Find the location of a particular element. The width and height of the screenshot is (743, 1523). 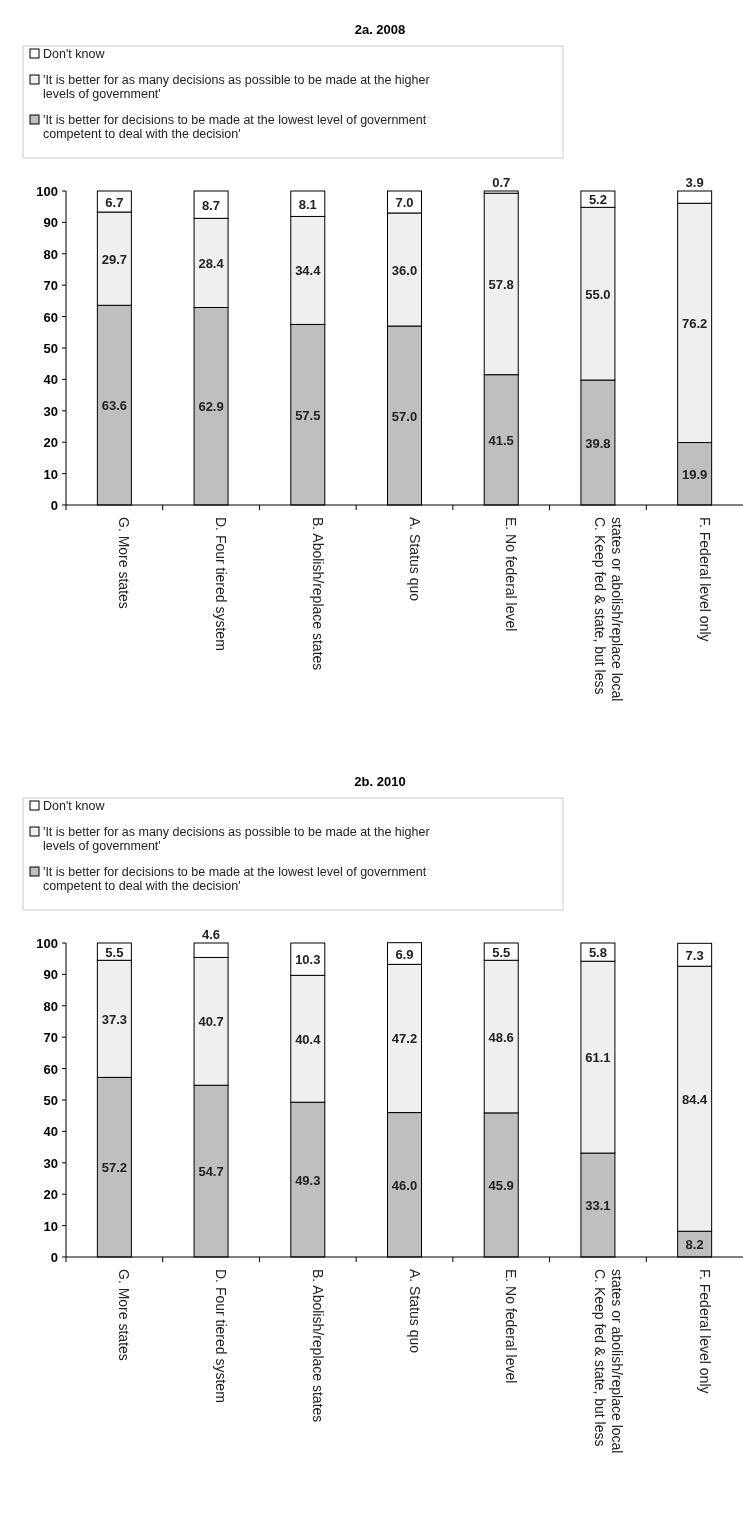

data-label: 34.4 is located at coordinates (308, 271).